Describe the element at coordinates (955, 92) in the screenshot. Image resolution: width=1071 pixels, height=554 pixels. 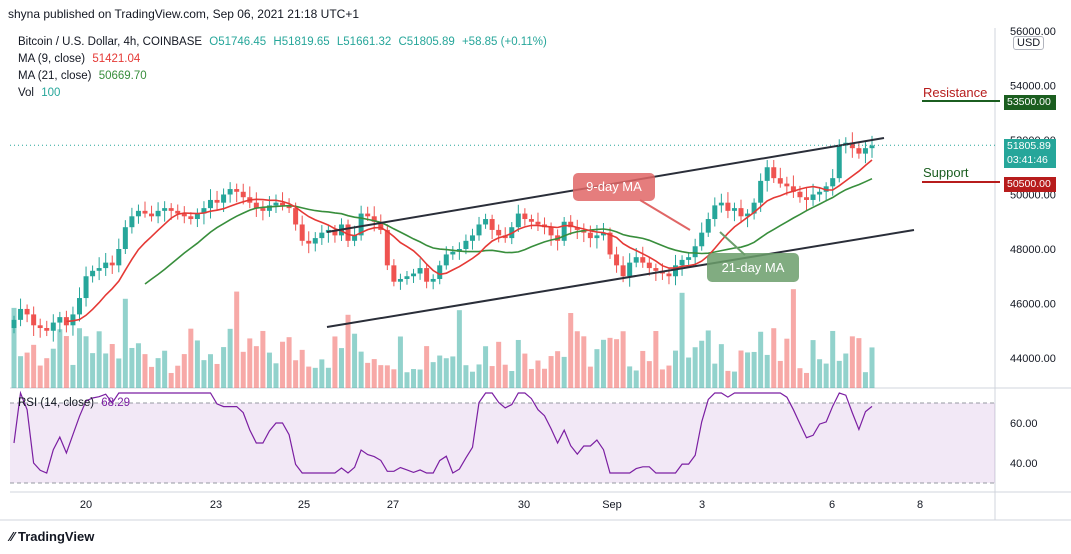
I see `resistance-label: Resistance` at that location.